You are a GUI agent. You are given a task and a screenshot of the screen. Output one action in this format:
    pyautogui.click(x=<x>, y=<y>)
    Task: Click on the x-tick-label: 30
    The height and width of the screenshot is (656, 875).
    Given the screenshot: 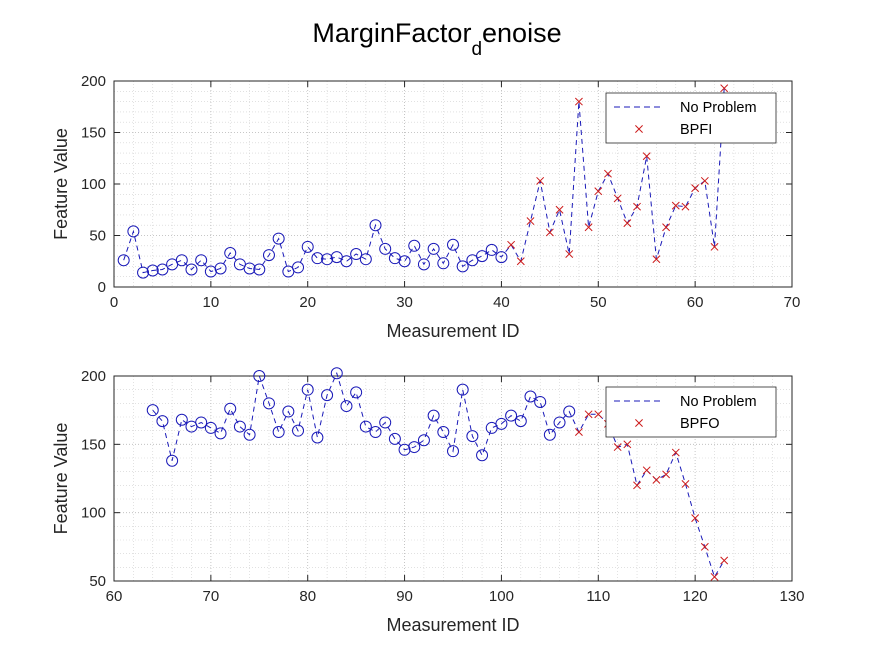 What is the action you would take?
    pyautogui.click(x=404, y=302)
    